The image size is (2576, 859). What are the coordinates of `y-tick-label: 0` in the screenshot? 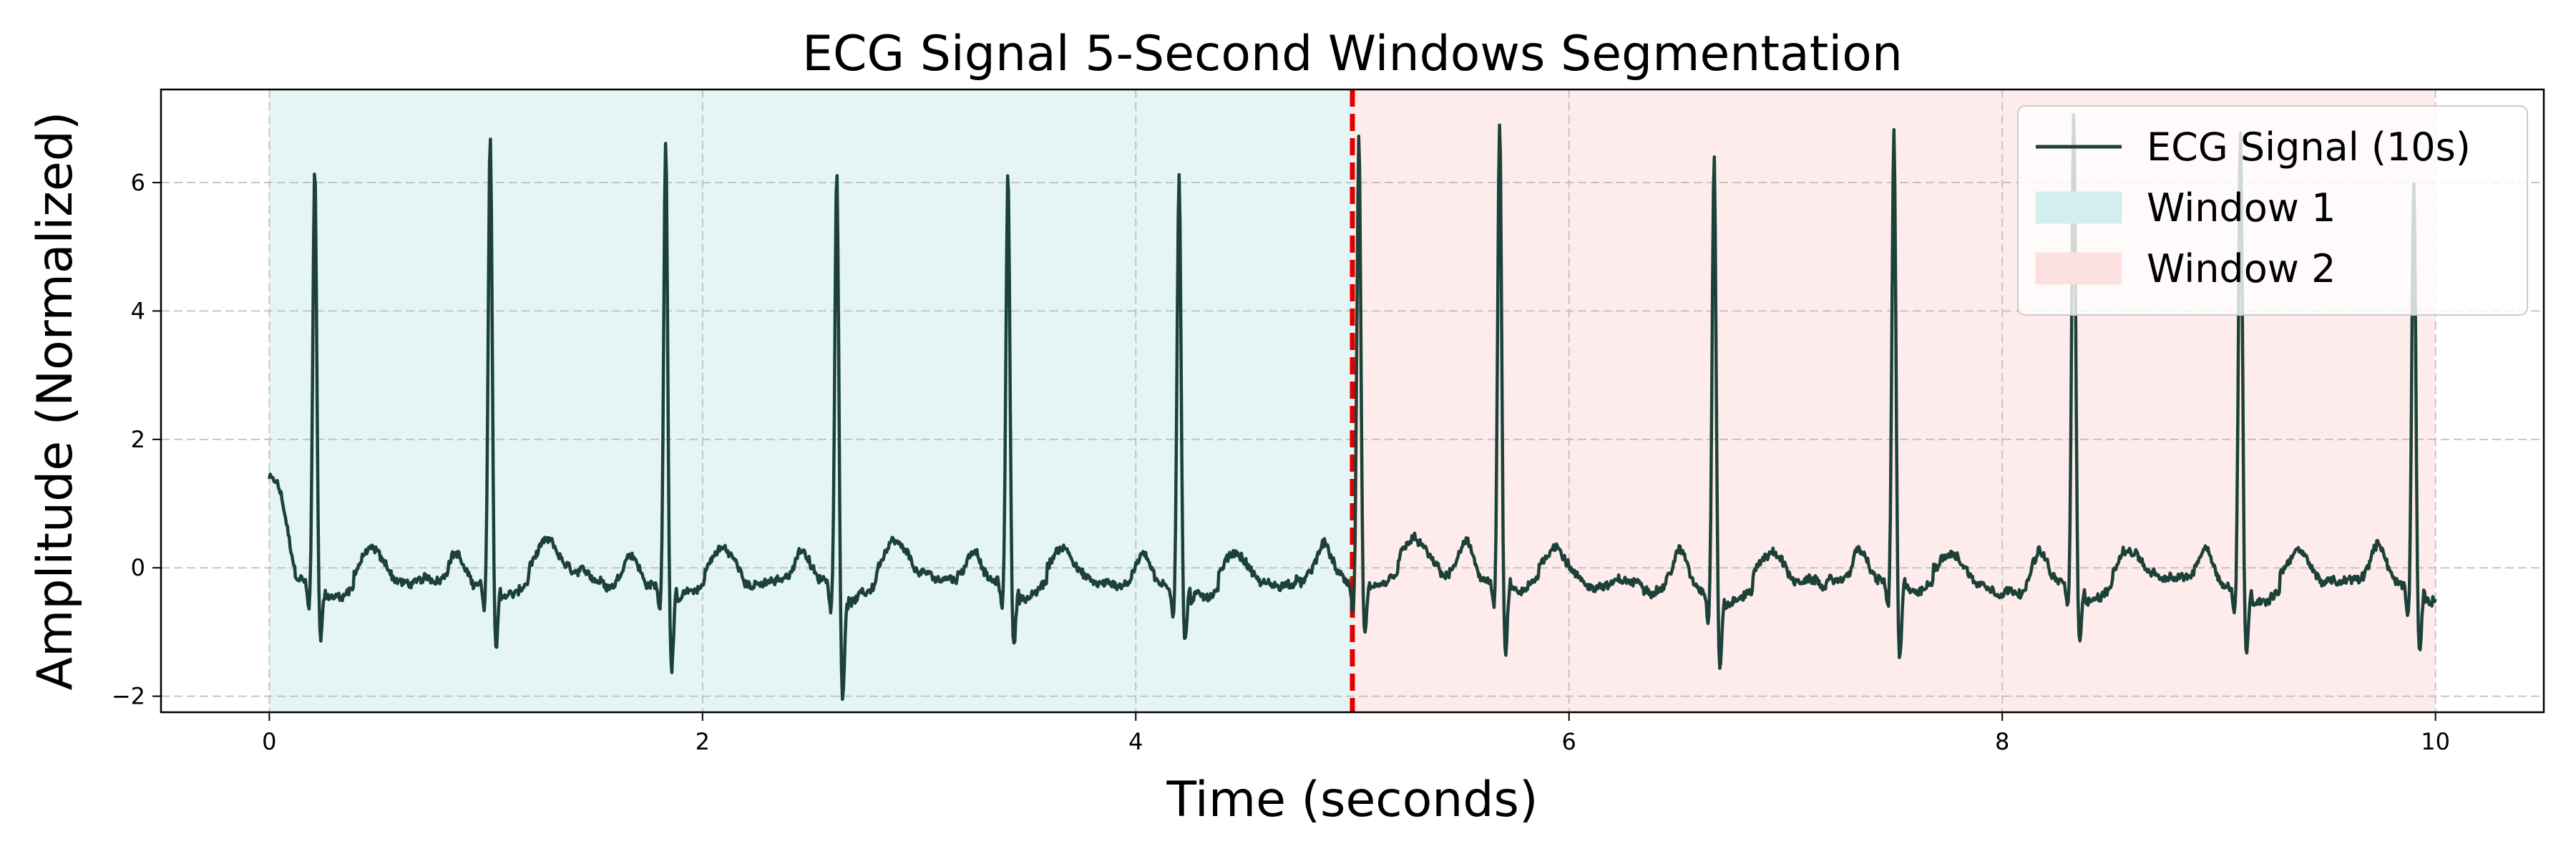 It's located at (138, 567).